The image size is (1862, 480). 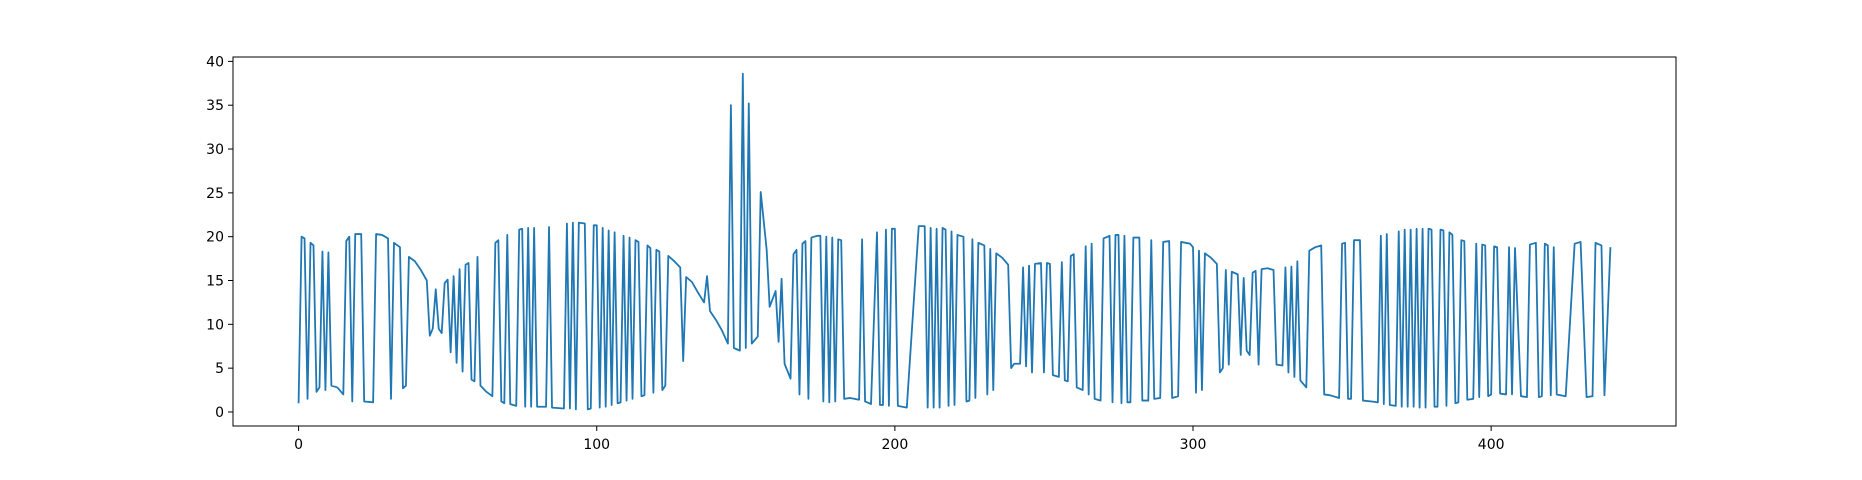 What do you see at coordinates (1491, 445) in the screenshot?
I see `x-tick-label: 400` at bounding box center [1491, 445].